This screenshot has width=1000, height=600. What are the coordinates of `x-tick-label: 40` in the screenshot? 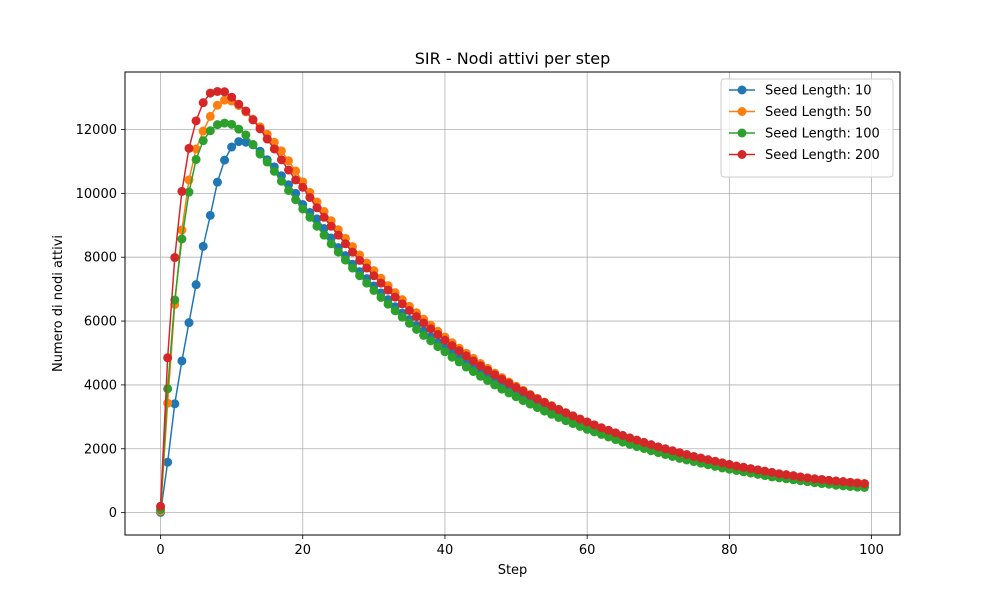 It's located at (445, 550).